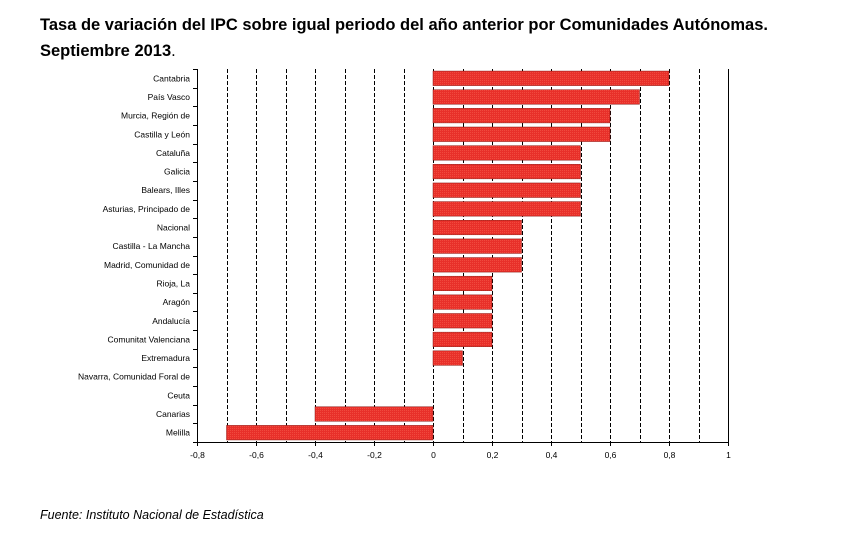  Describe the element at coordinates (256, 455) in the screenshot. I see `x-tick-label: -0,6` at that location.